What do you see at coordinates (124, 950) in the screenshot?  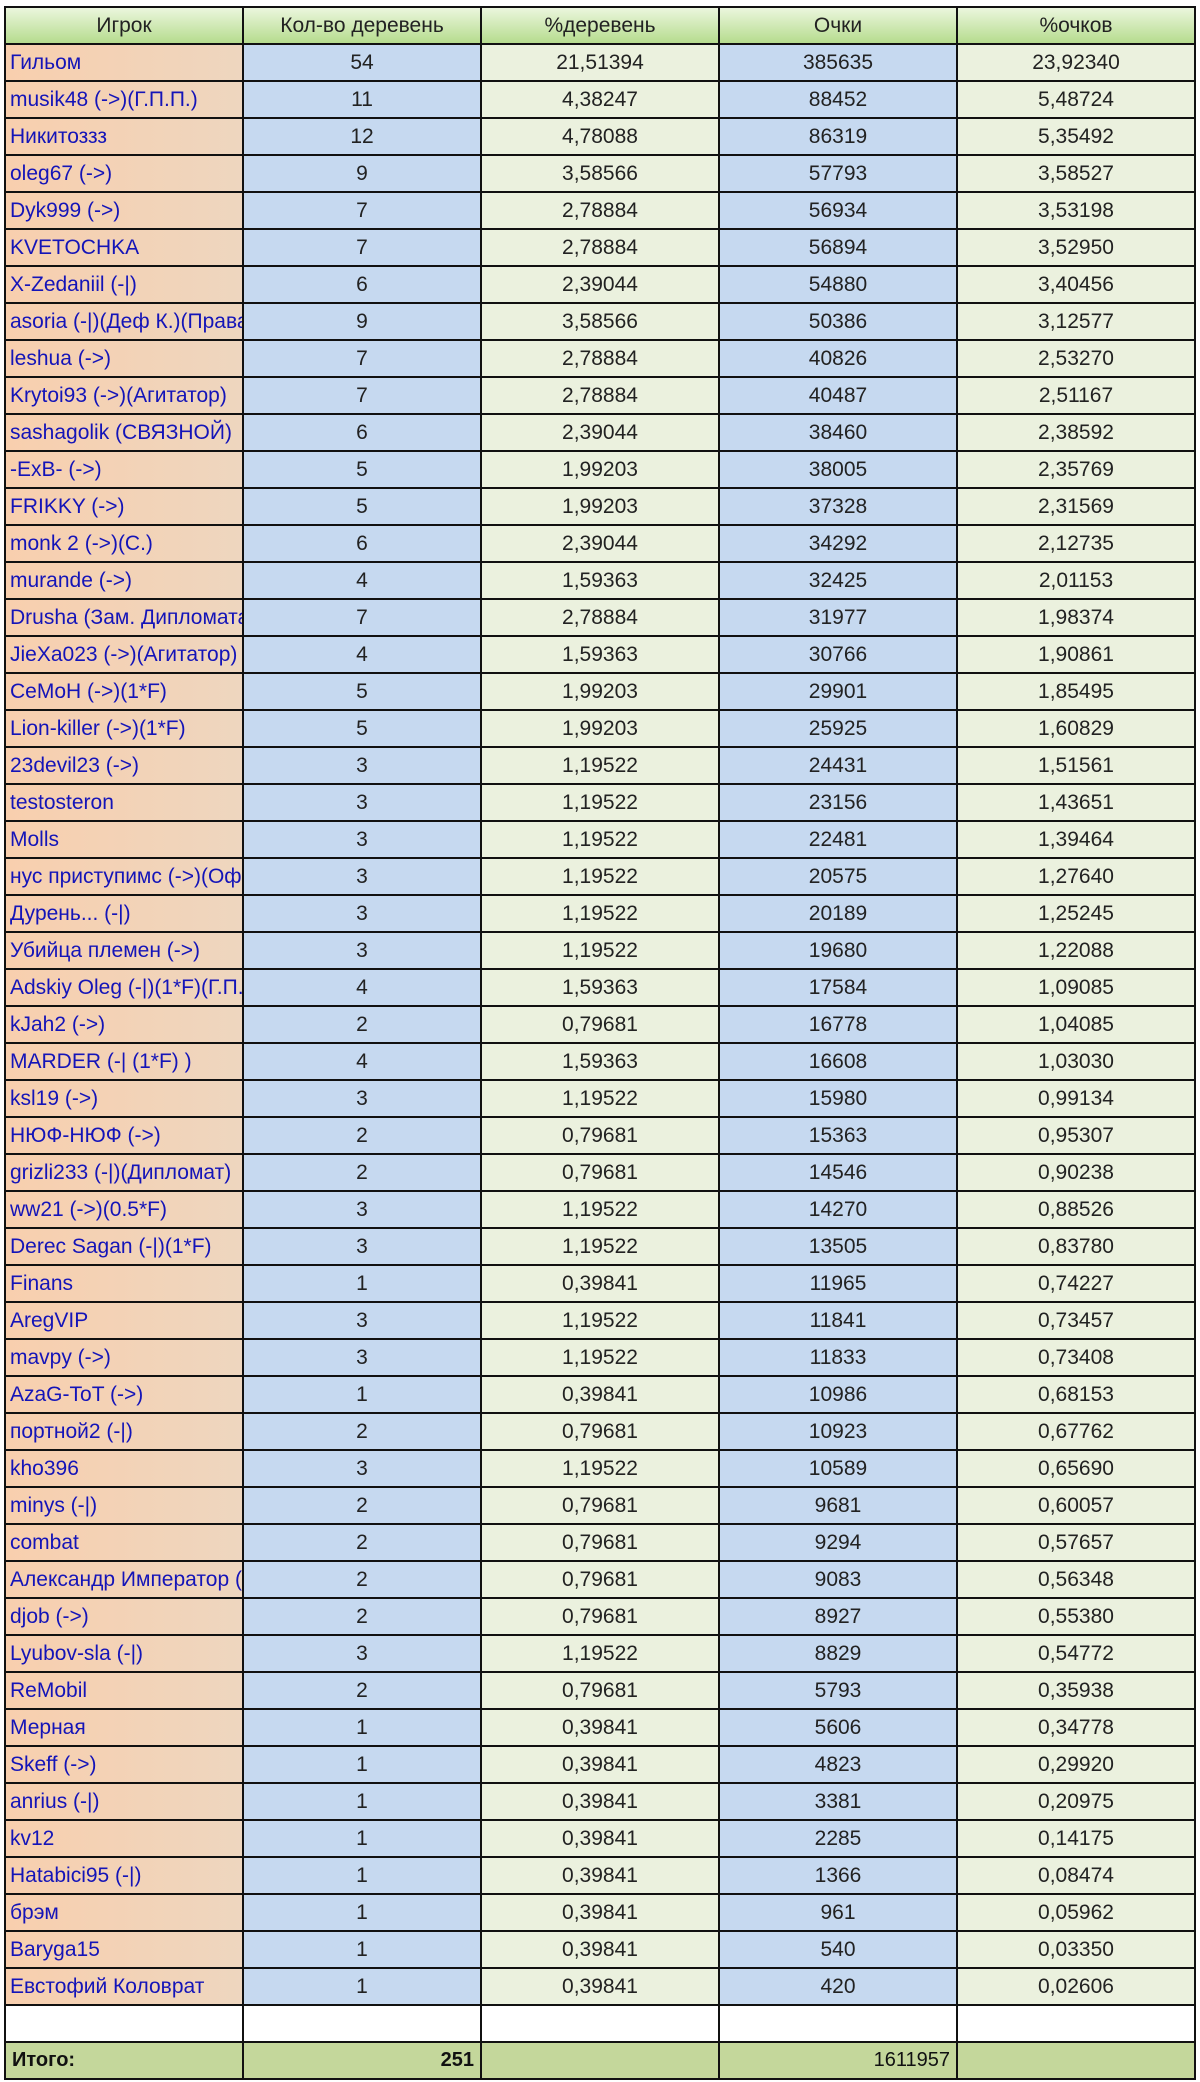 I see `player-name-cell: Убийца племен (->)` at bounding box center [124, 950].